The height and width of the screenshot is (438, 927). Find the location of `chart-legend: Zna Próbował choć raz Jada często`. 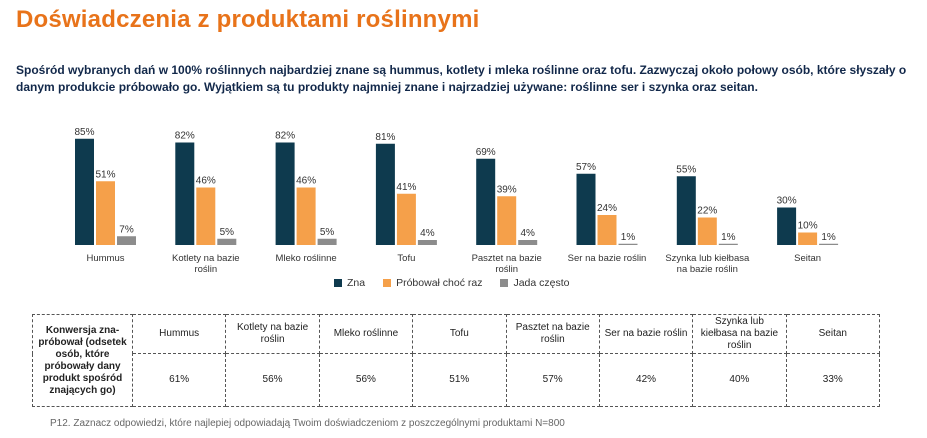

chart-legend: Zna Próbował choć raz Jada często is located at coordinates (452, 283).